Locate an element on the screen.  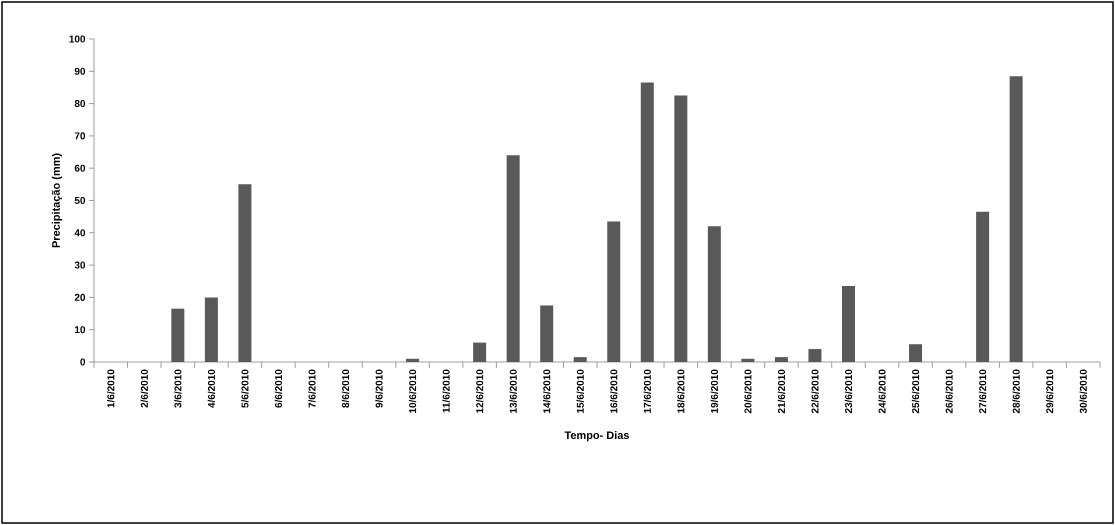
x-tick-label: 10/6/2010 is located at coordinates (412, 391).